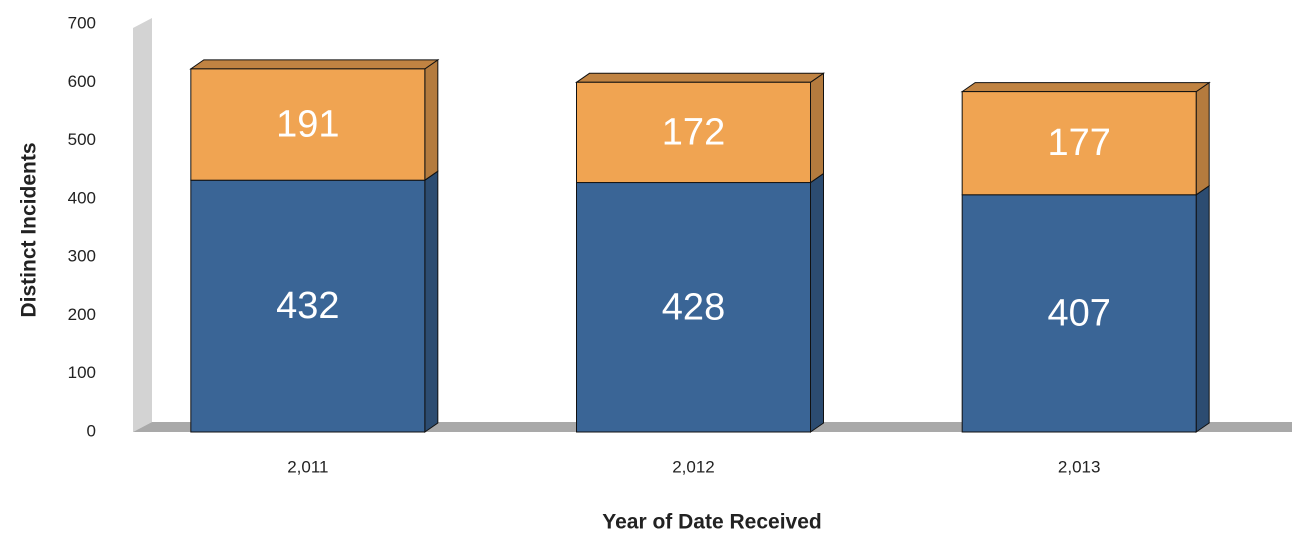 The width and height of the screenshot is (1292, 540). Describe the element at coordinates (82, 372) in the screenshot. I see `y-tick-label: 100` at that location.